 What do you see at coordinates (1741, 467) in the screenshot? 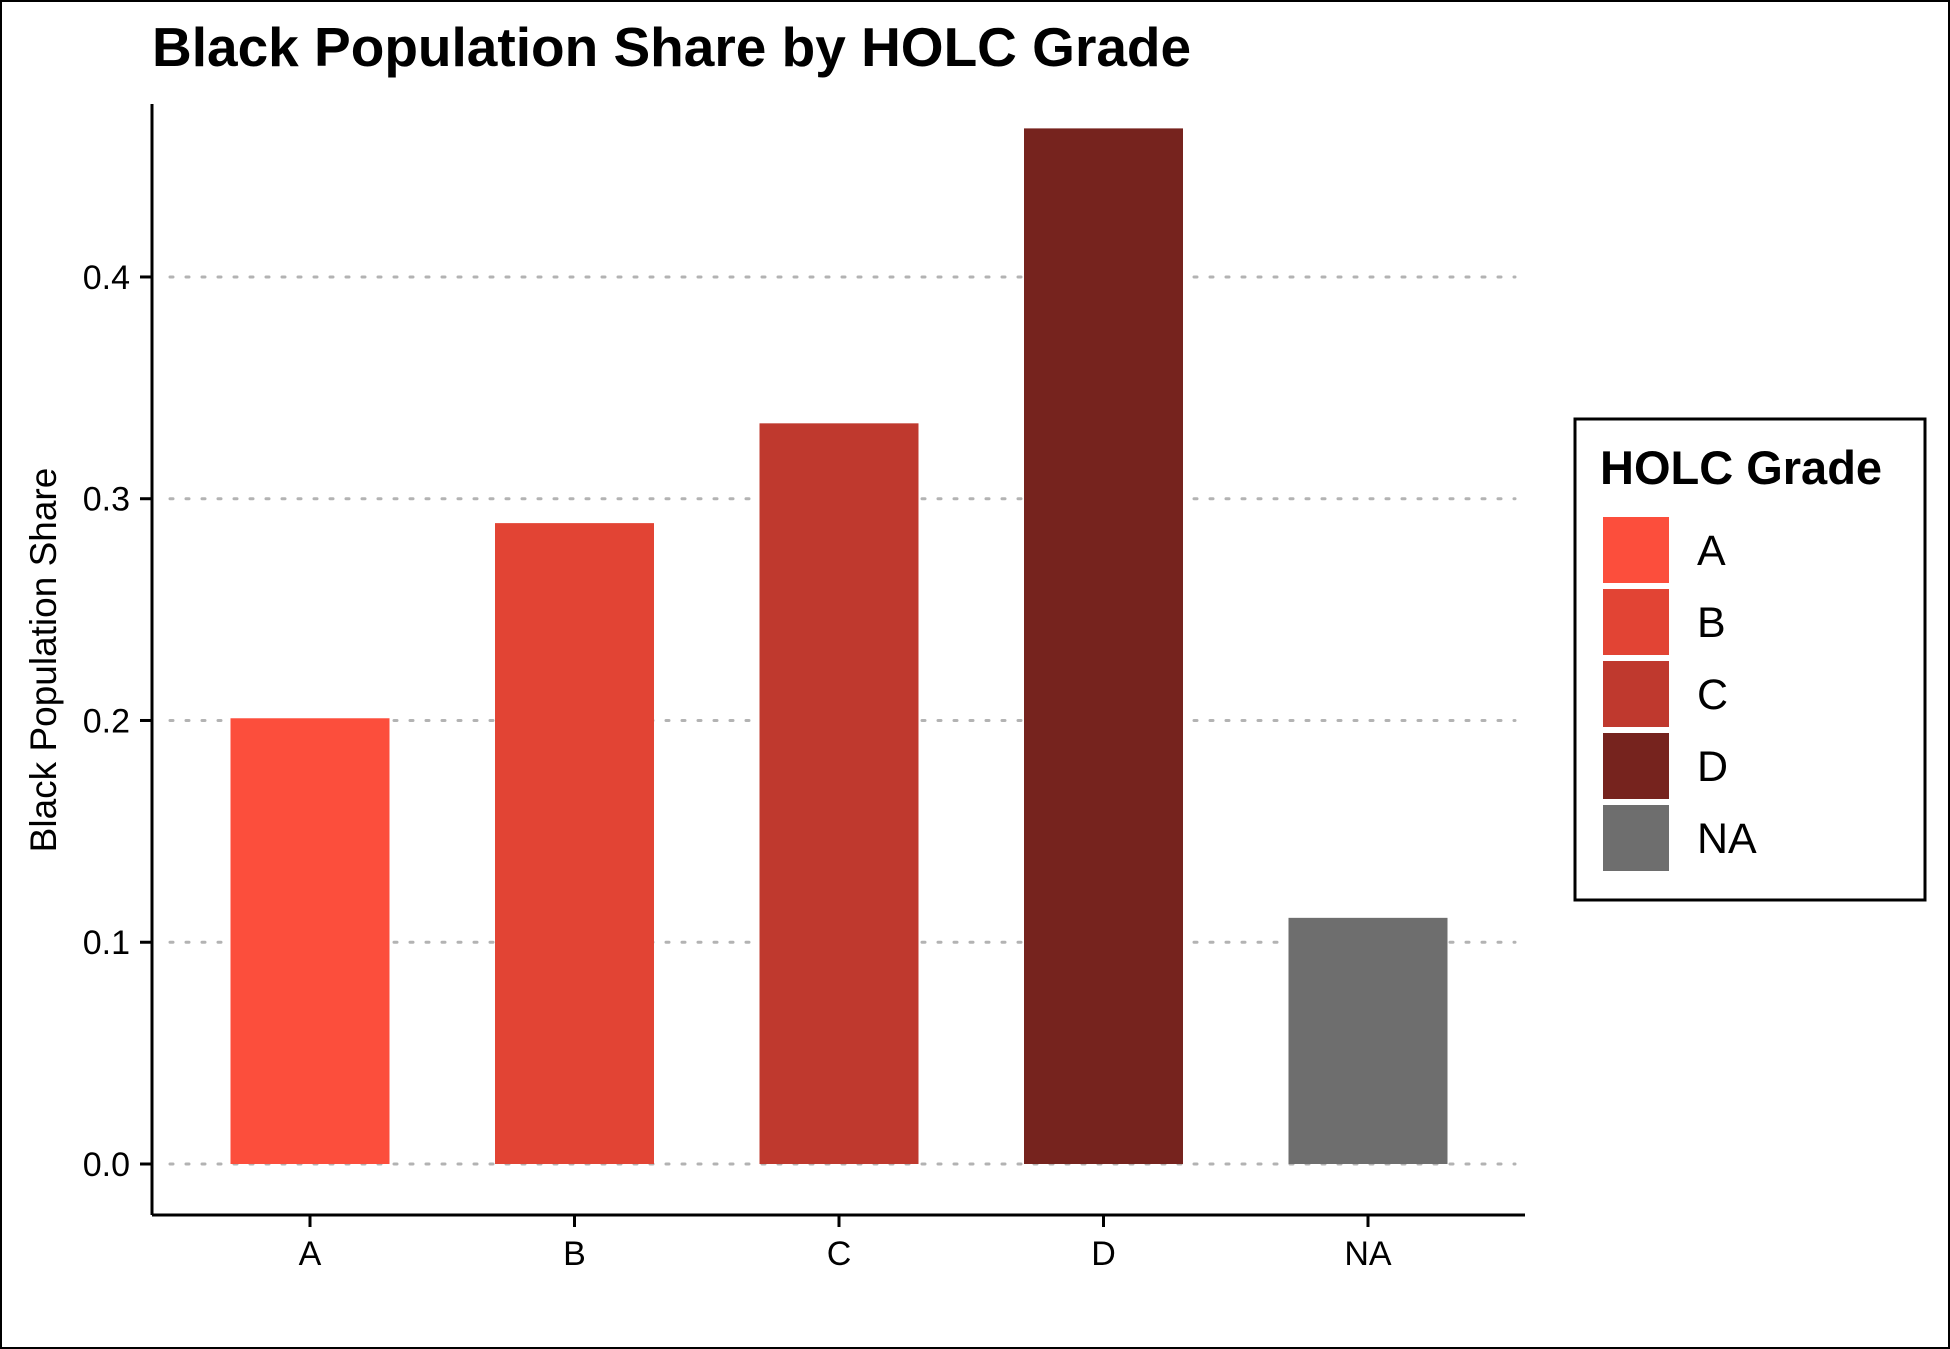
I see `legend-title: HOLC Grade` at bounding box center [1741, 467].